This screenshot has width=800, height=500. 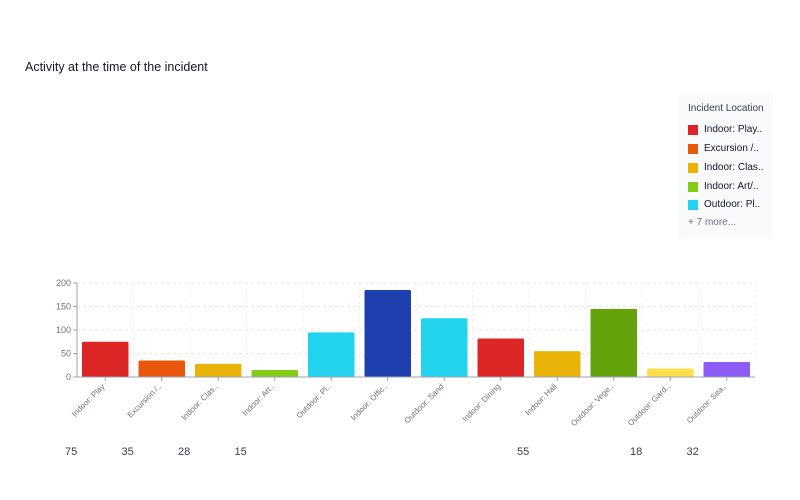 I want to click on chart-title: Activity at the time of the incident, so click(x=116, y=67).